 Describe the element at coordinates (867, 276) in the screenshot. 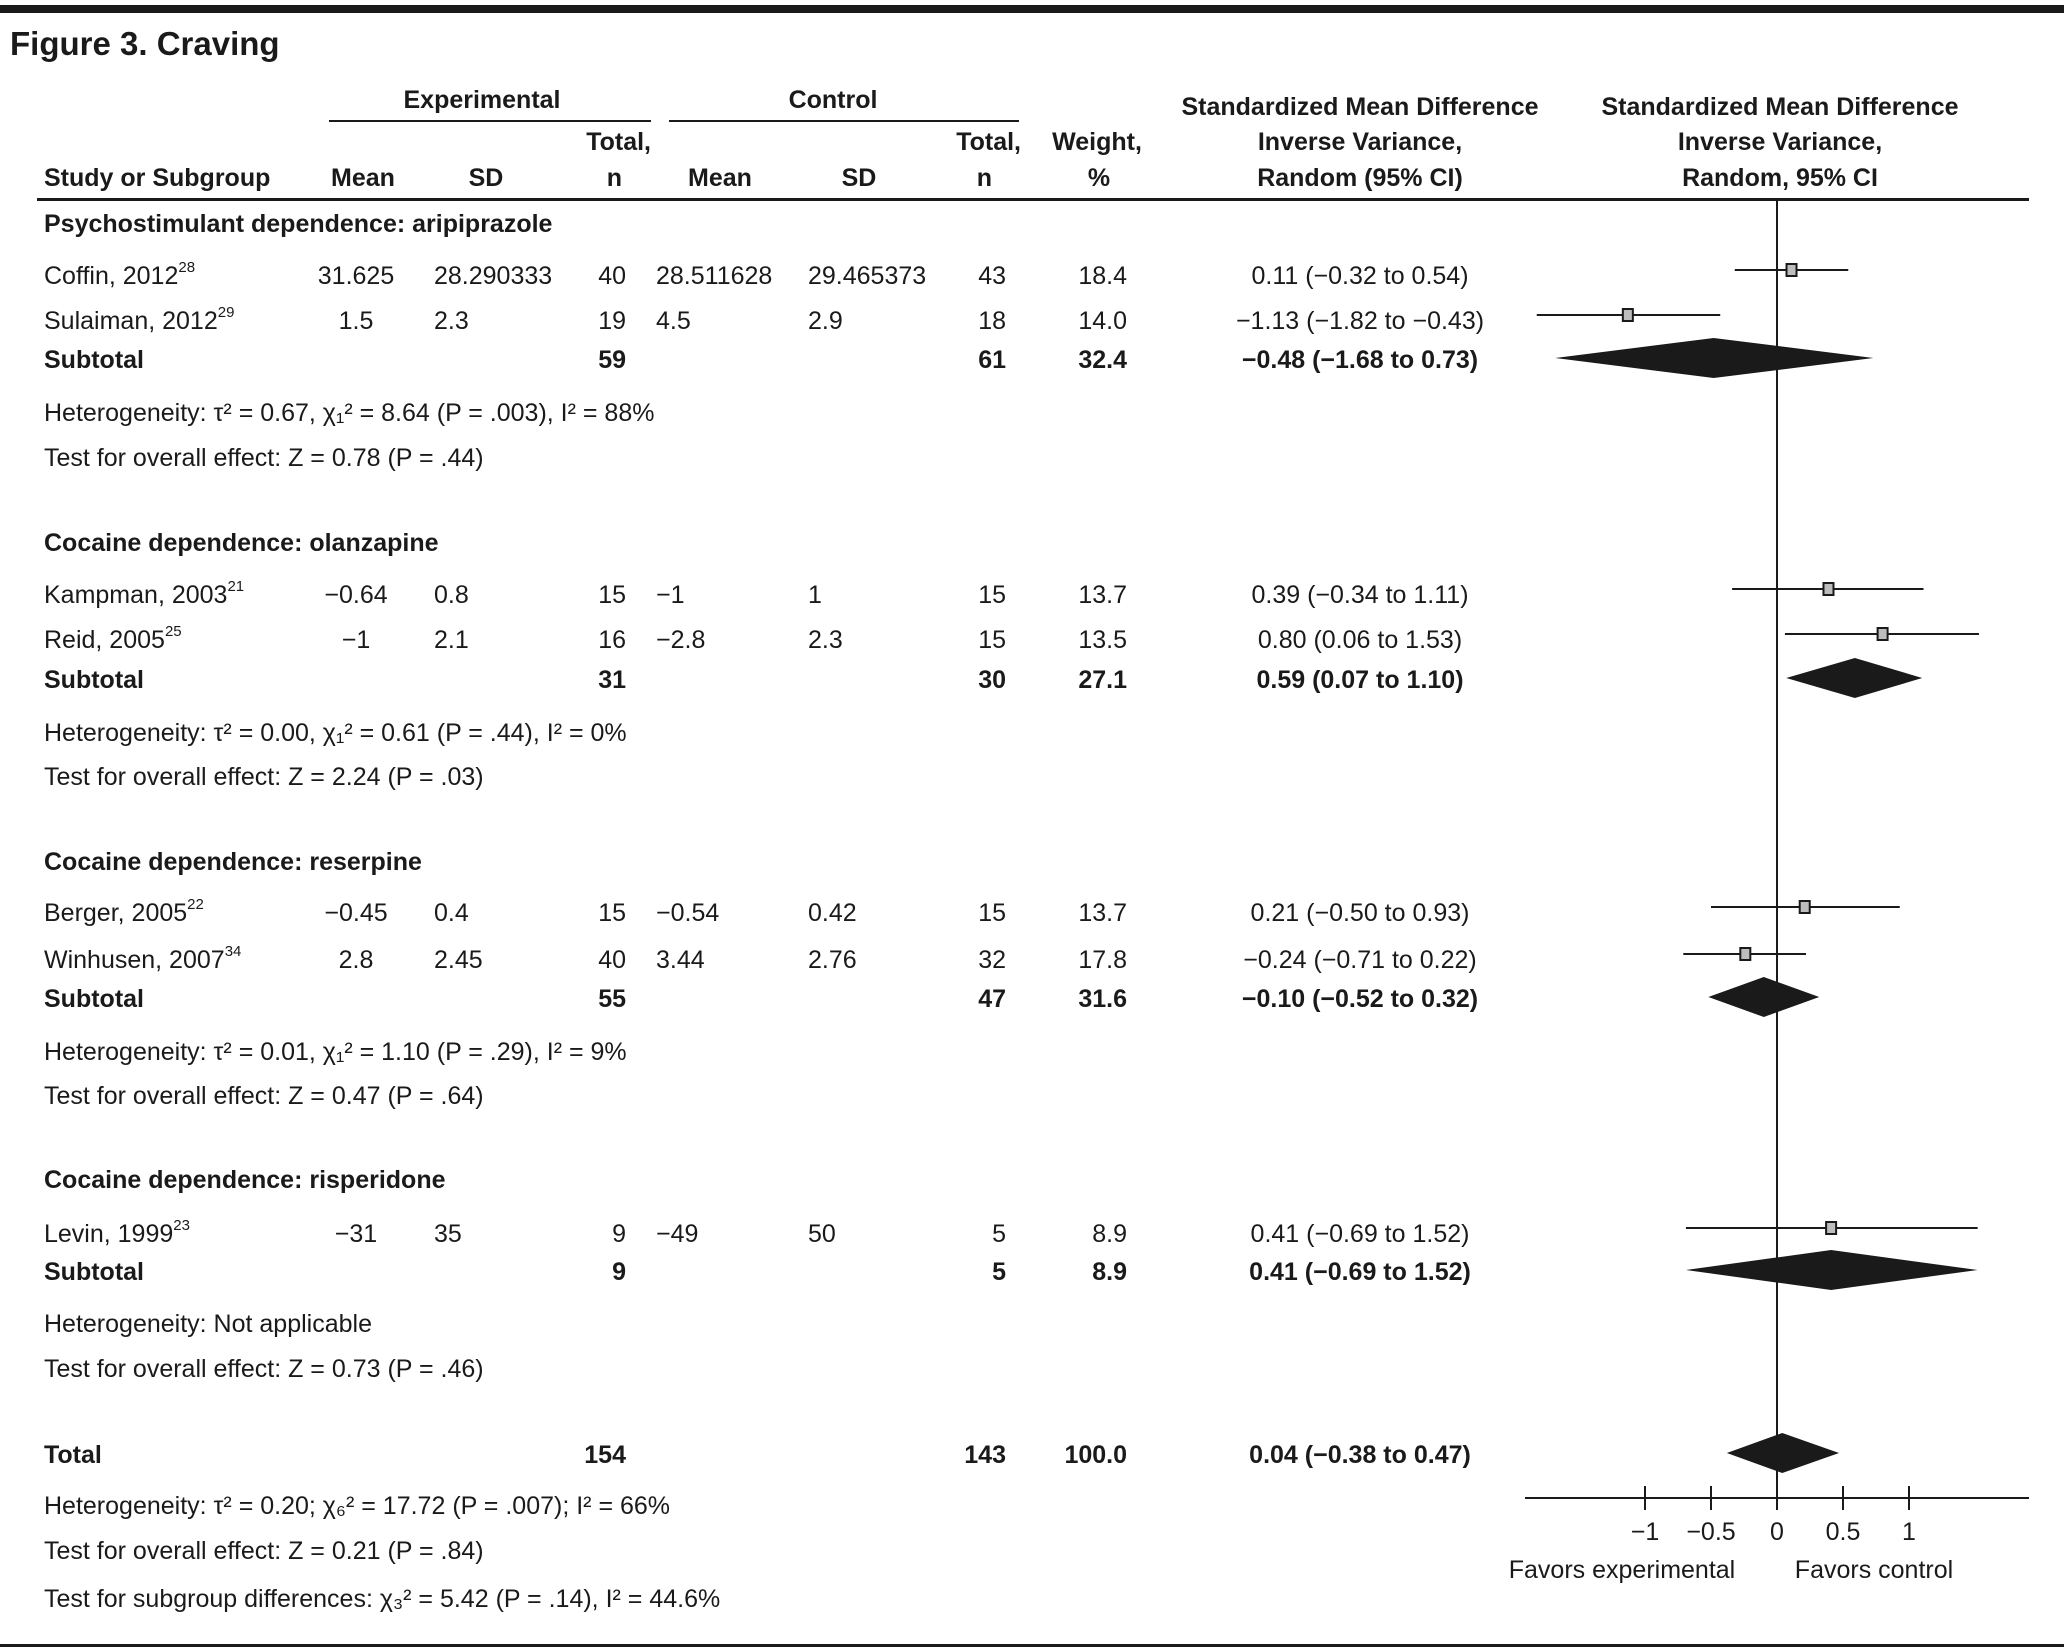

I see `ctl-sd: 29.465373` at that location.